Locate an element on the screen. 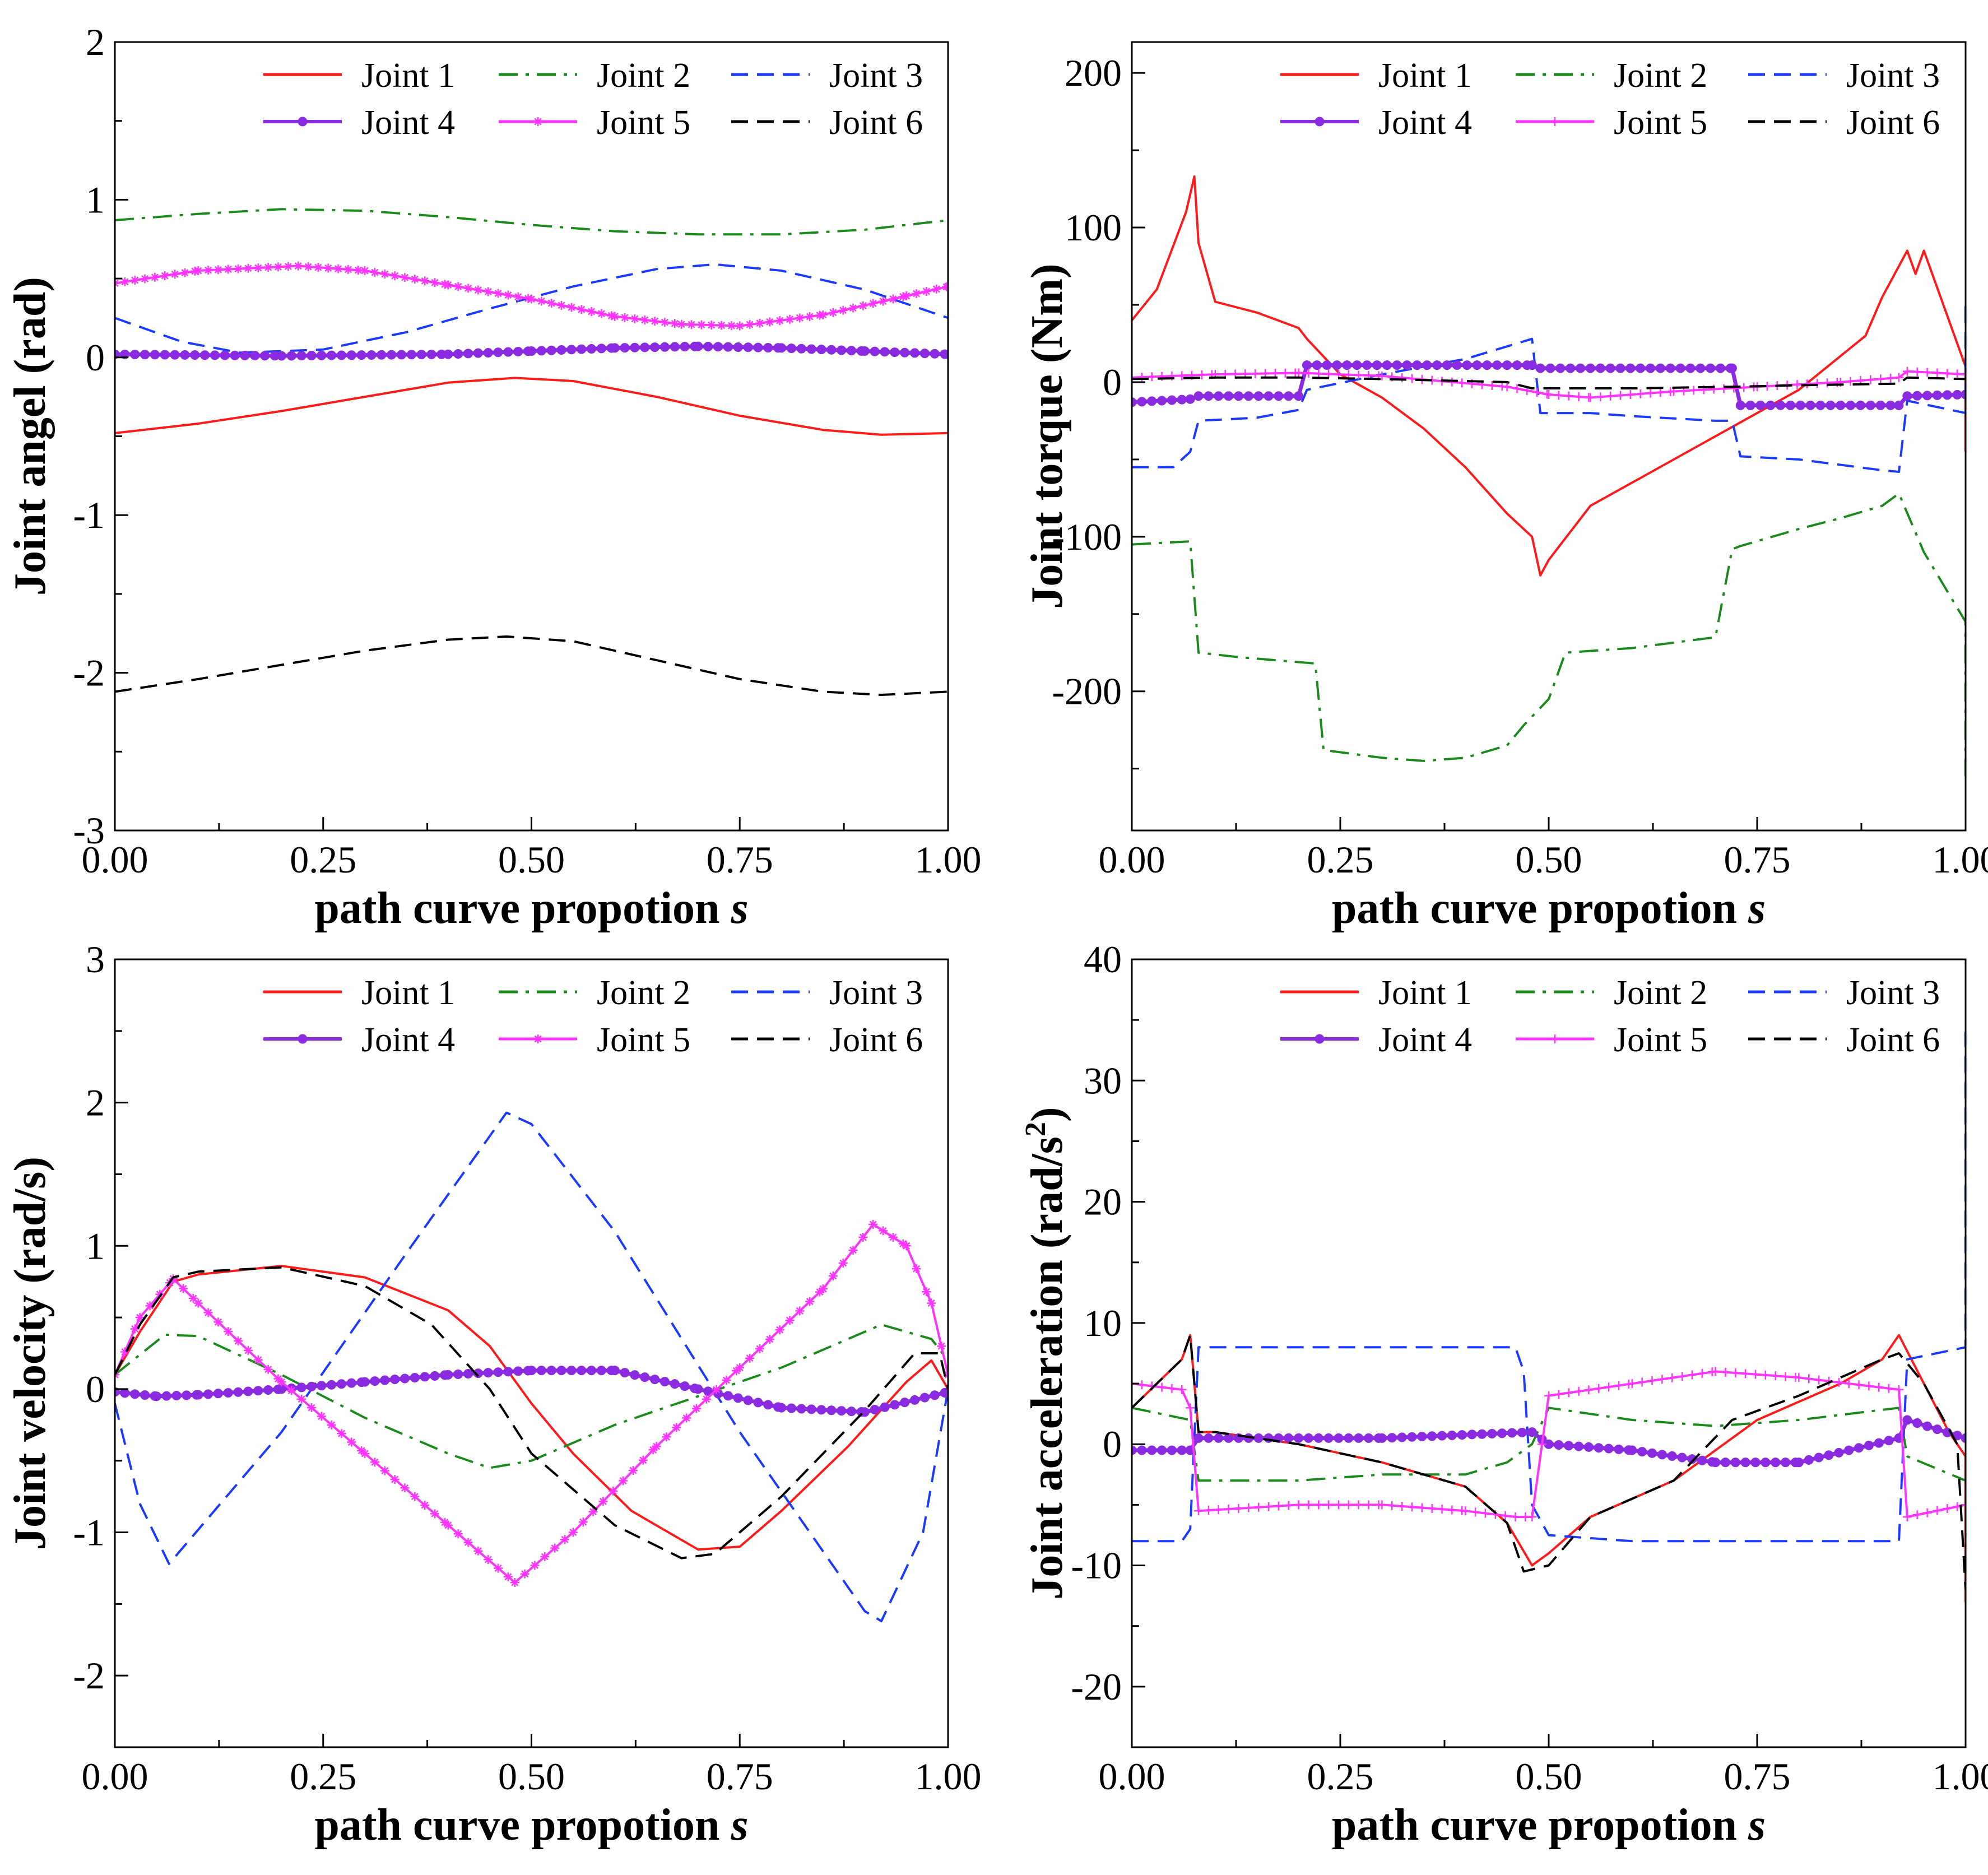  acceleration-y-tick-label: 0 is located at coordinates (1112, 1444).